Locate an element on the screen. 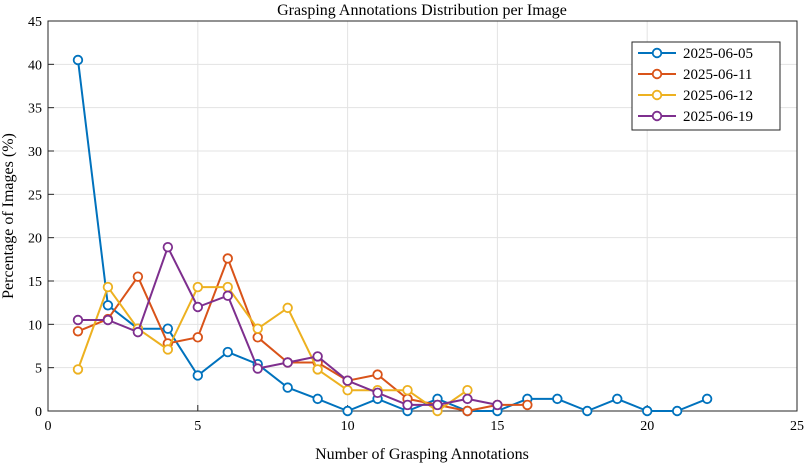  y-tick-label: 10 is located at coordinates (35, 325).